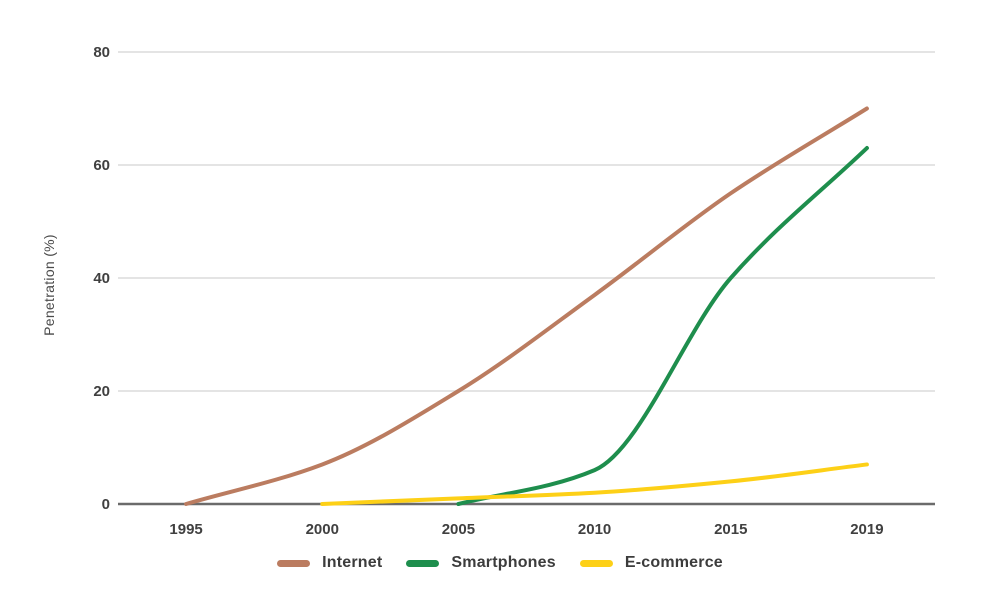 This screenshot has height=597, width=1000. I want to click on legend: Internet Smartphones E-commerce, so click(500, 563).